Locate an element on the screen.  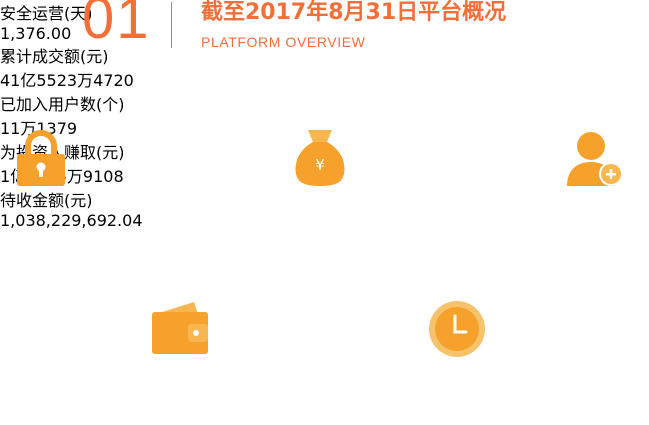
stat-value: 1,038,229,692.04 is located at coordinates (71, 220).